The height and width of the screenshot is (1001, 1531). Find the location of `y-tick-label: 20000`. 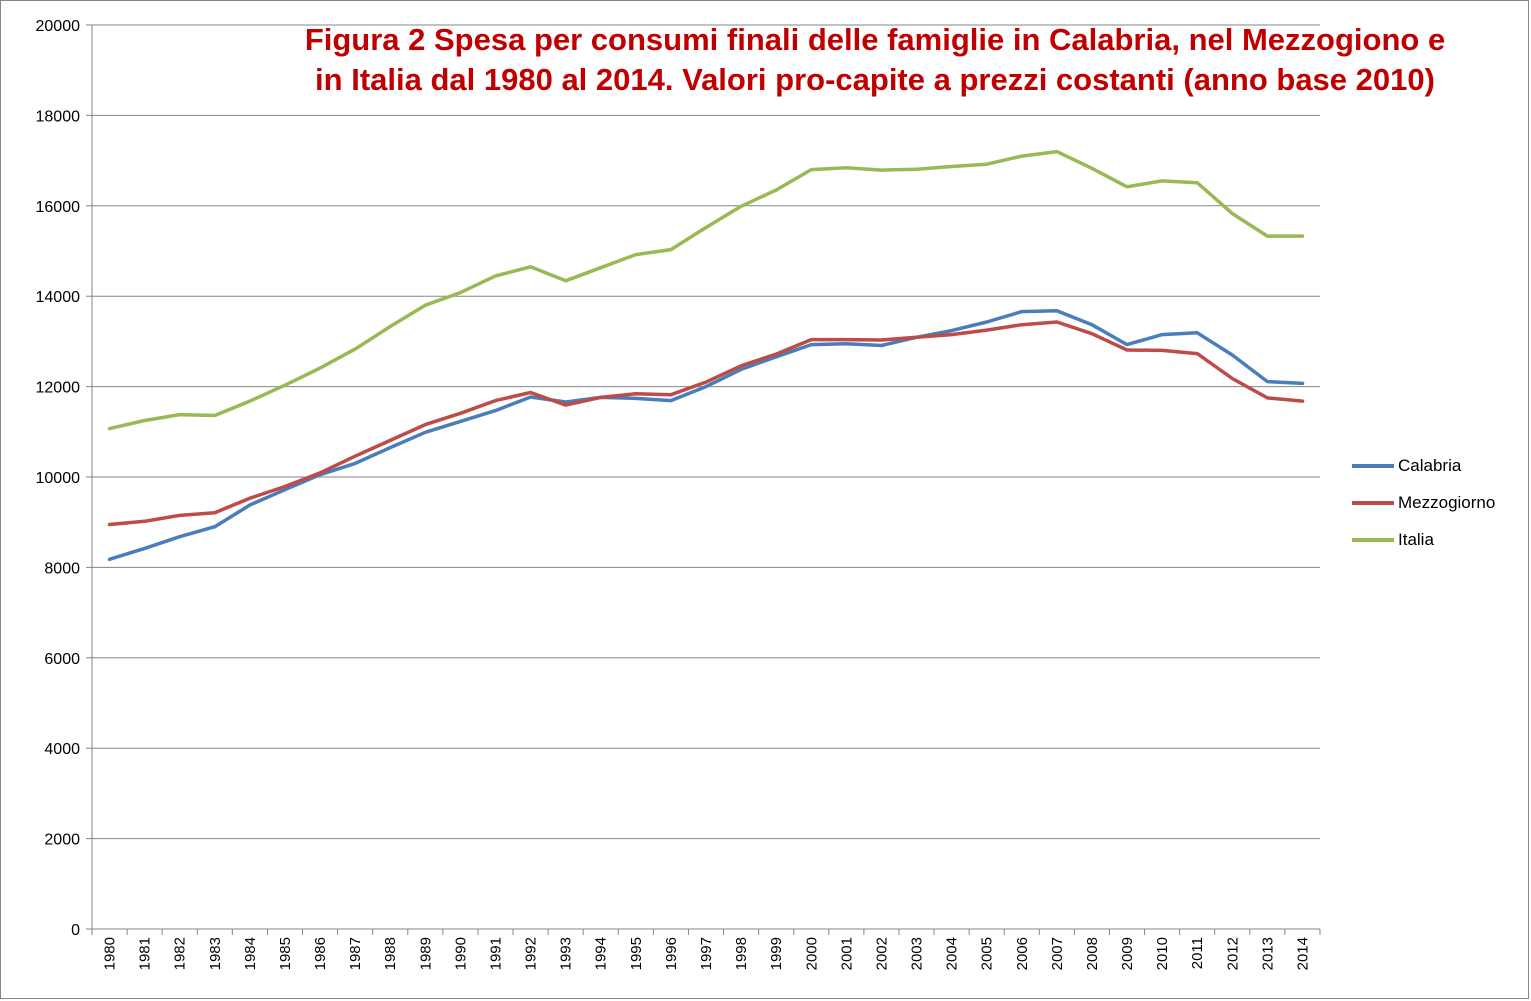

y-tick-label: 20000 is located at coordinates (58, 26).